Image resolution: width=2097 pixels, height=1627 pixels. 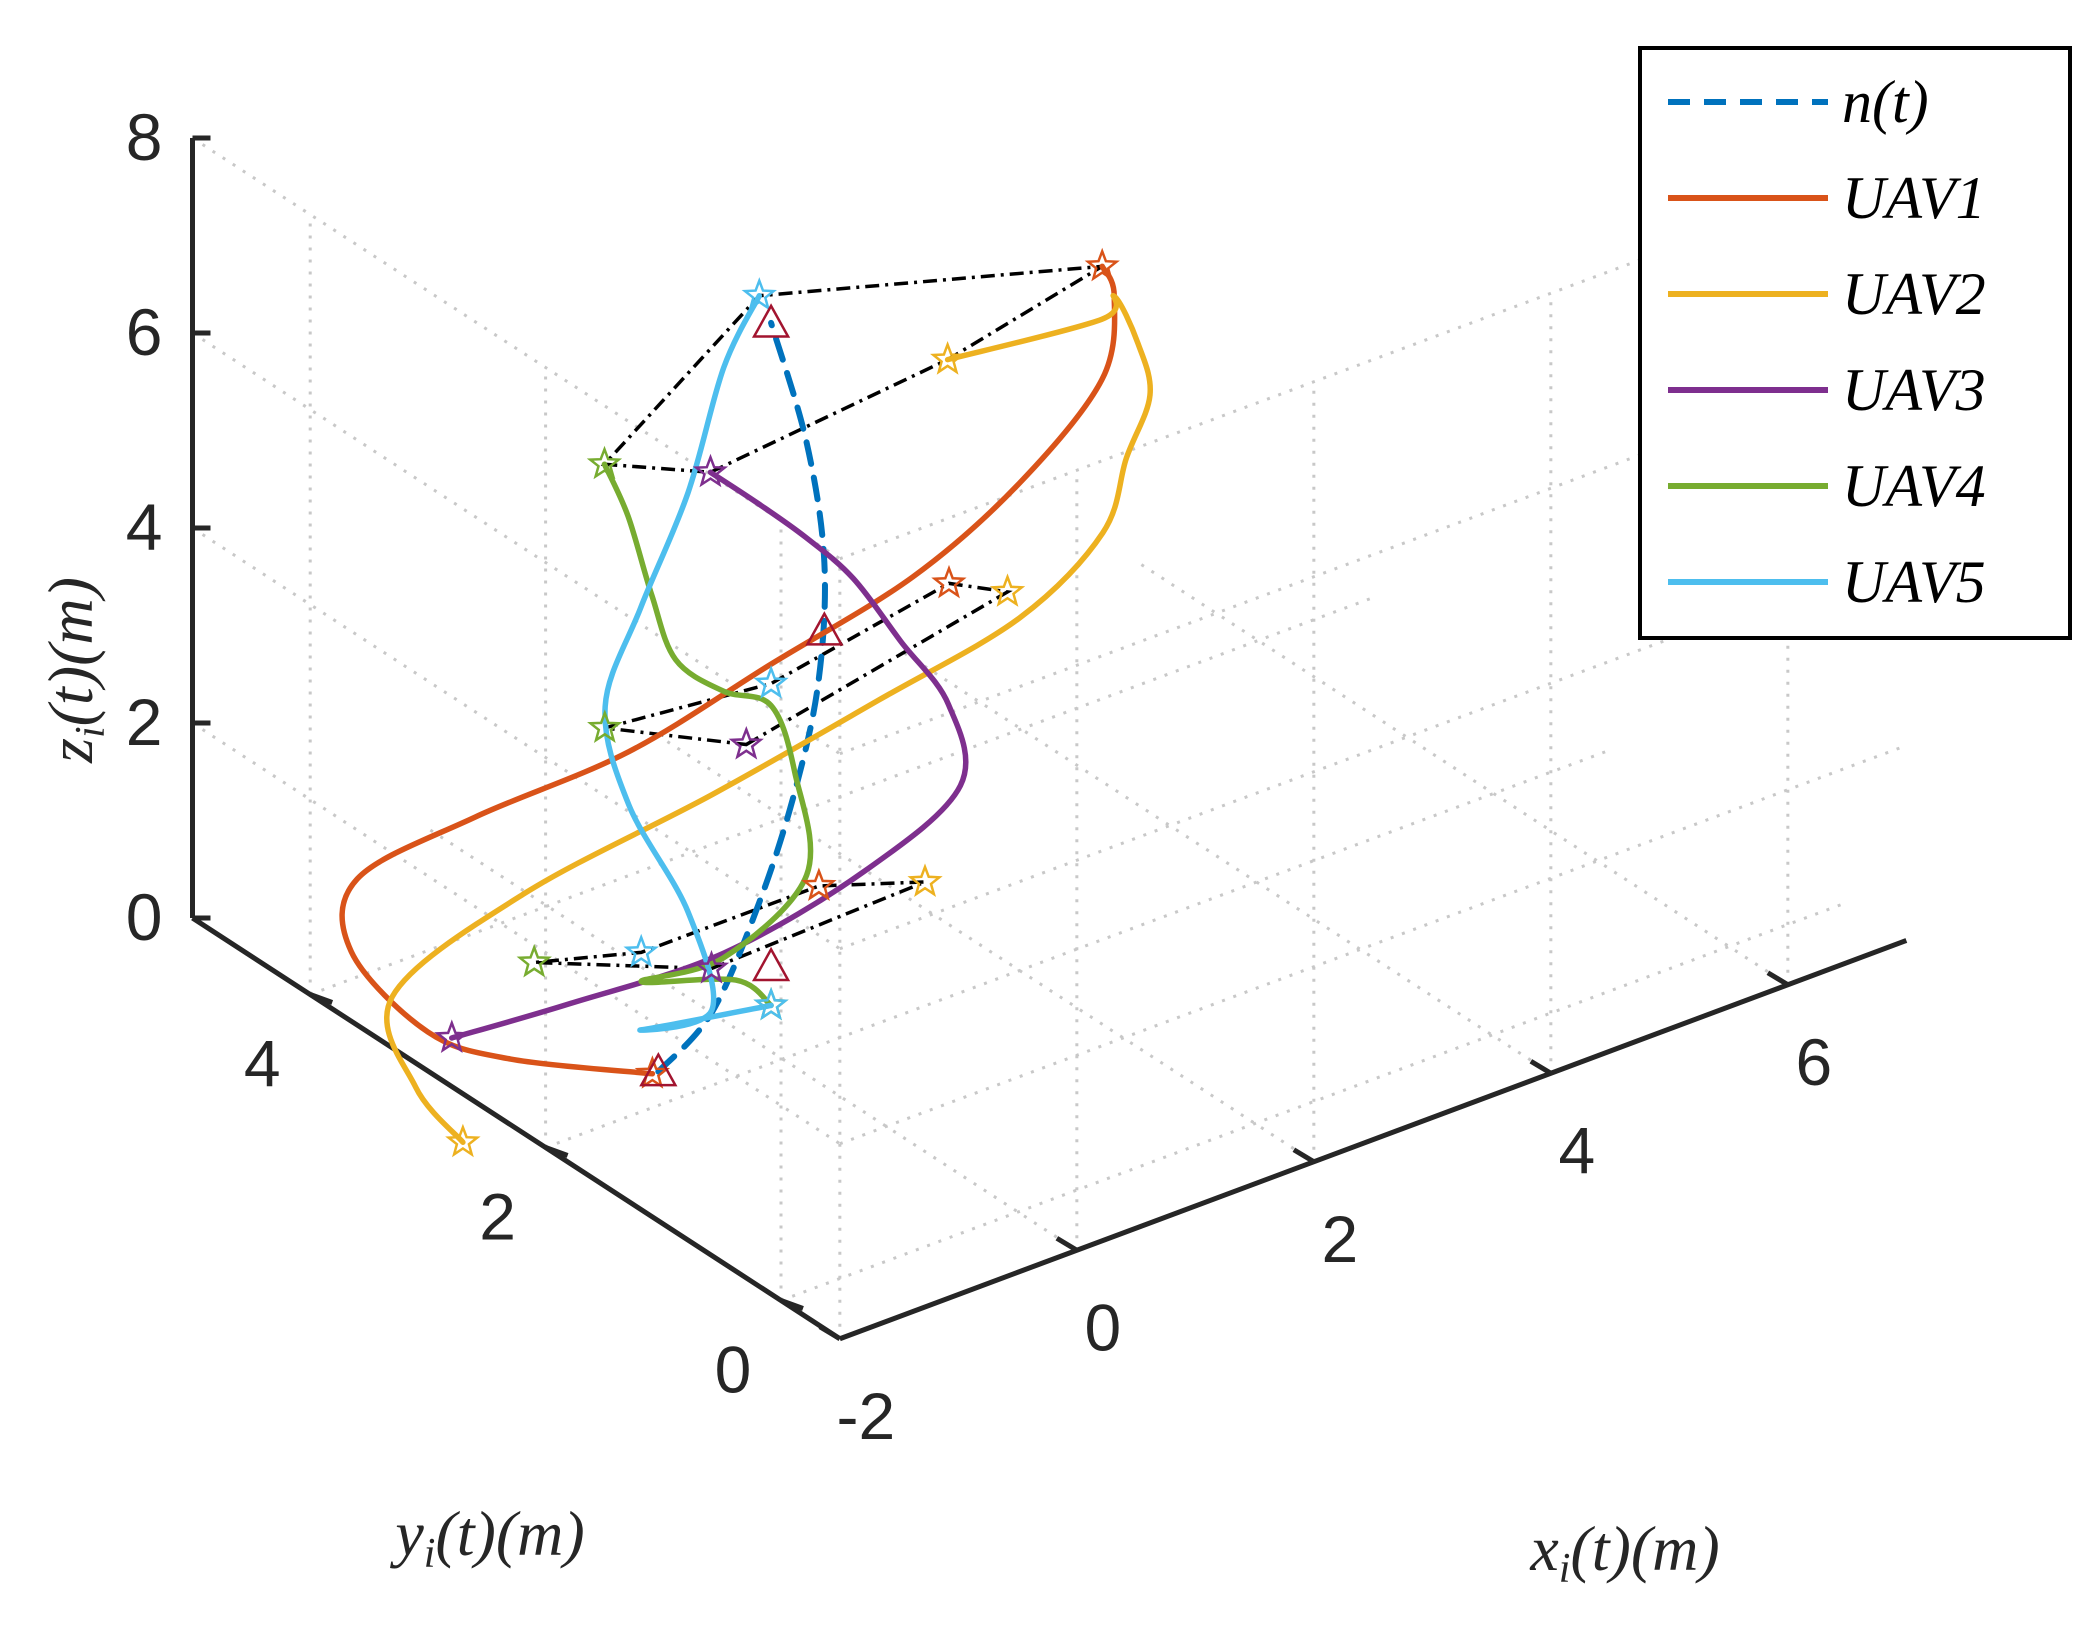 I want to click on z-tick-label: 4, so click(x=144, y=527).